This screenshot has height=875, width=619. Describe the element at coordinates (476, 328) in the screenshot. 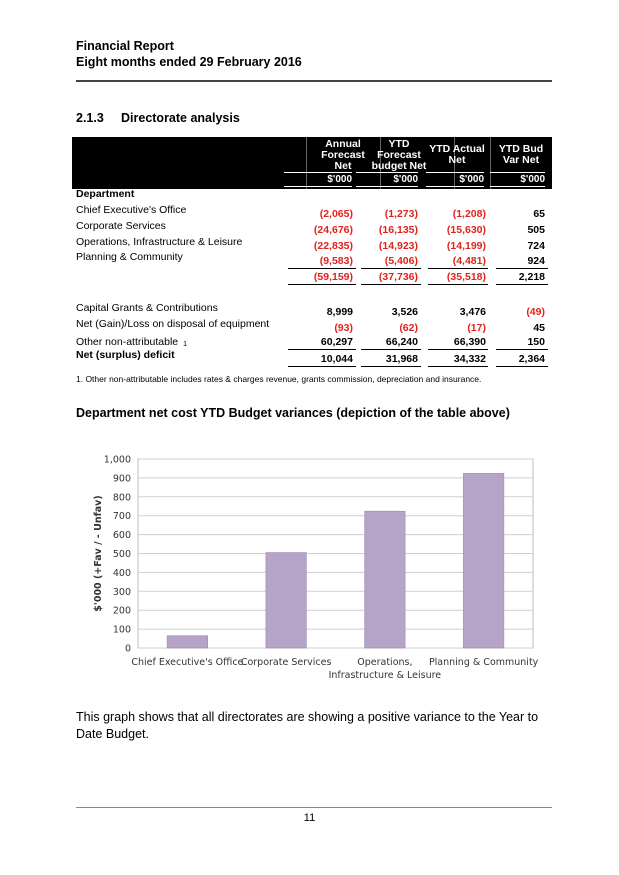

I see `table-cell: (17)` at that location.